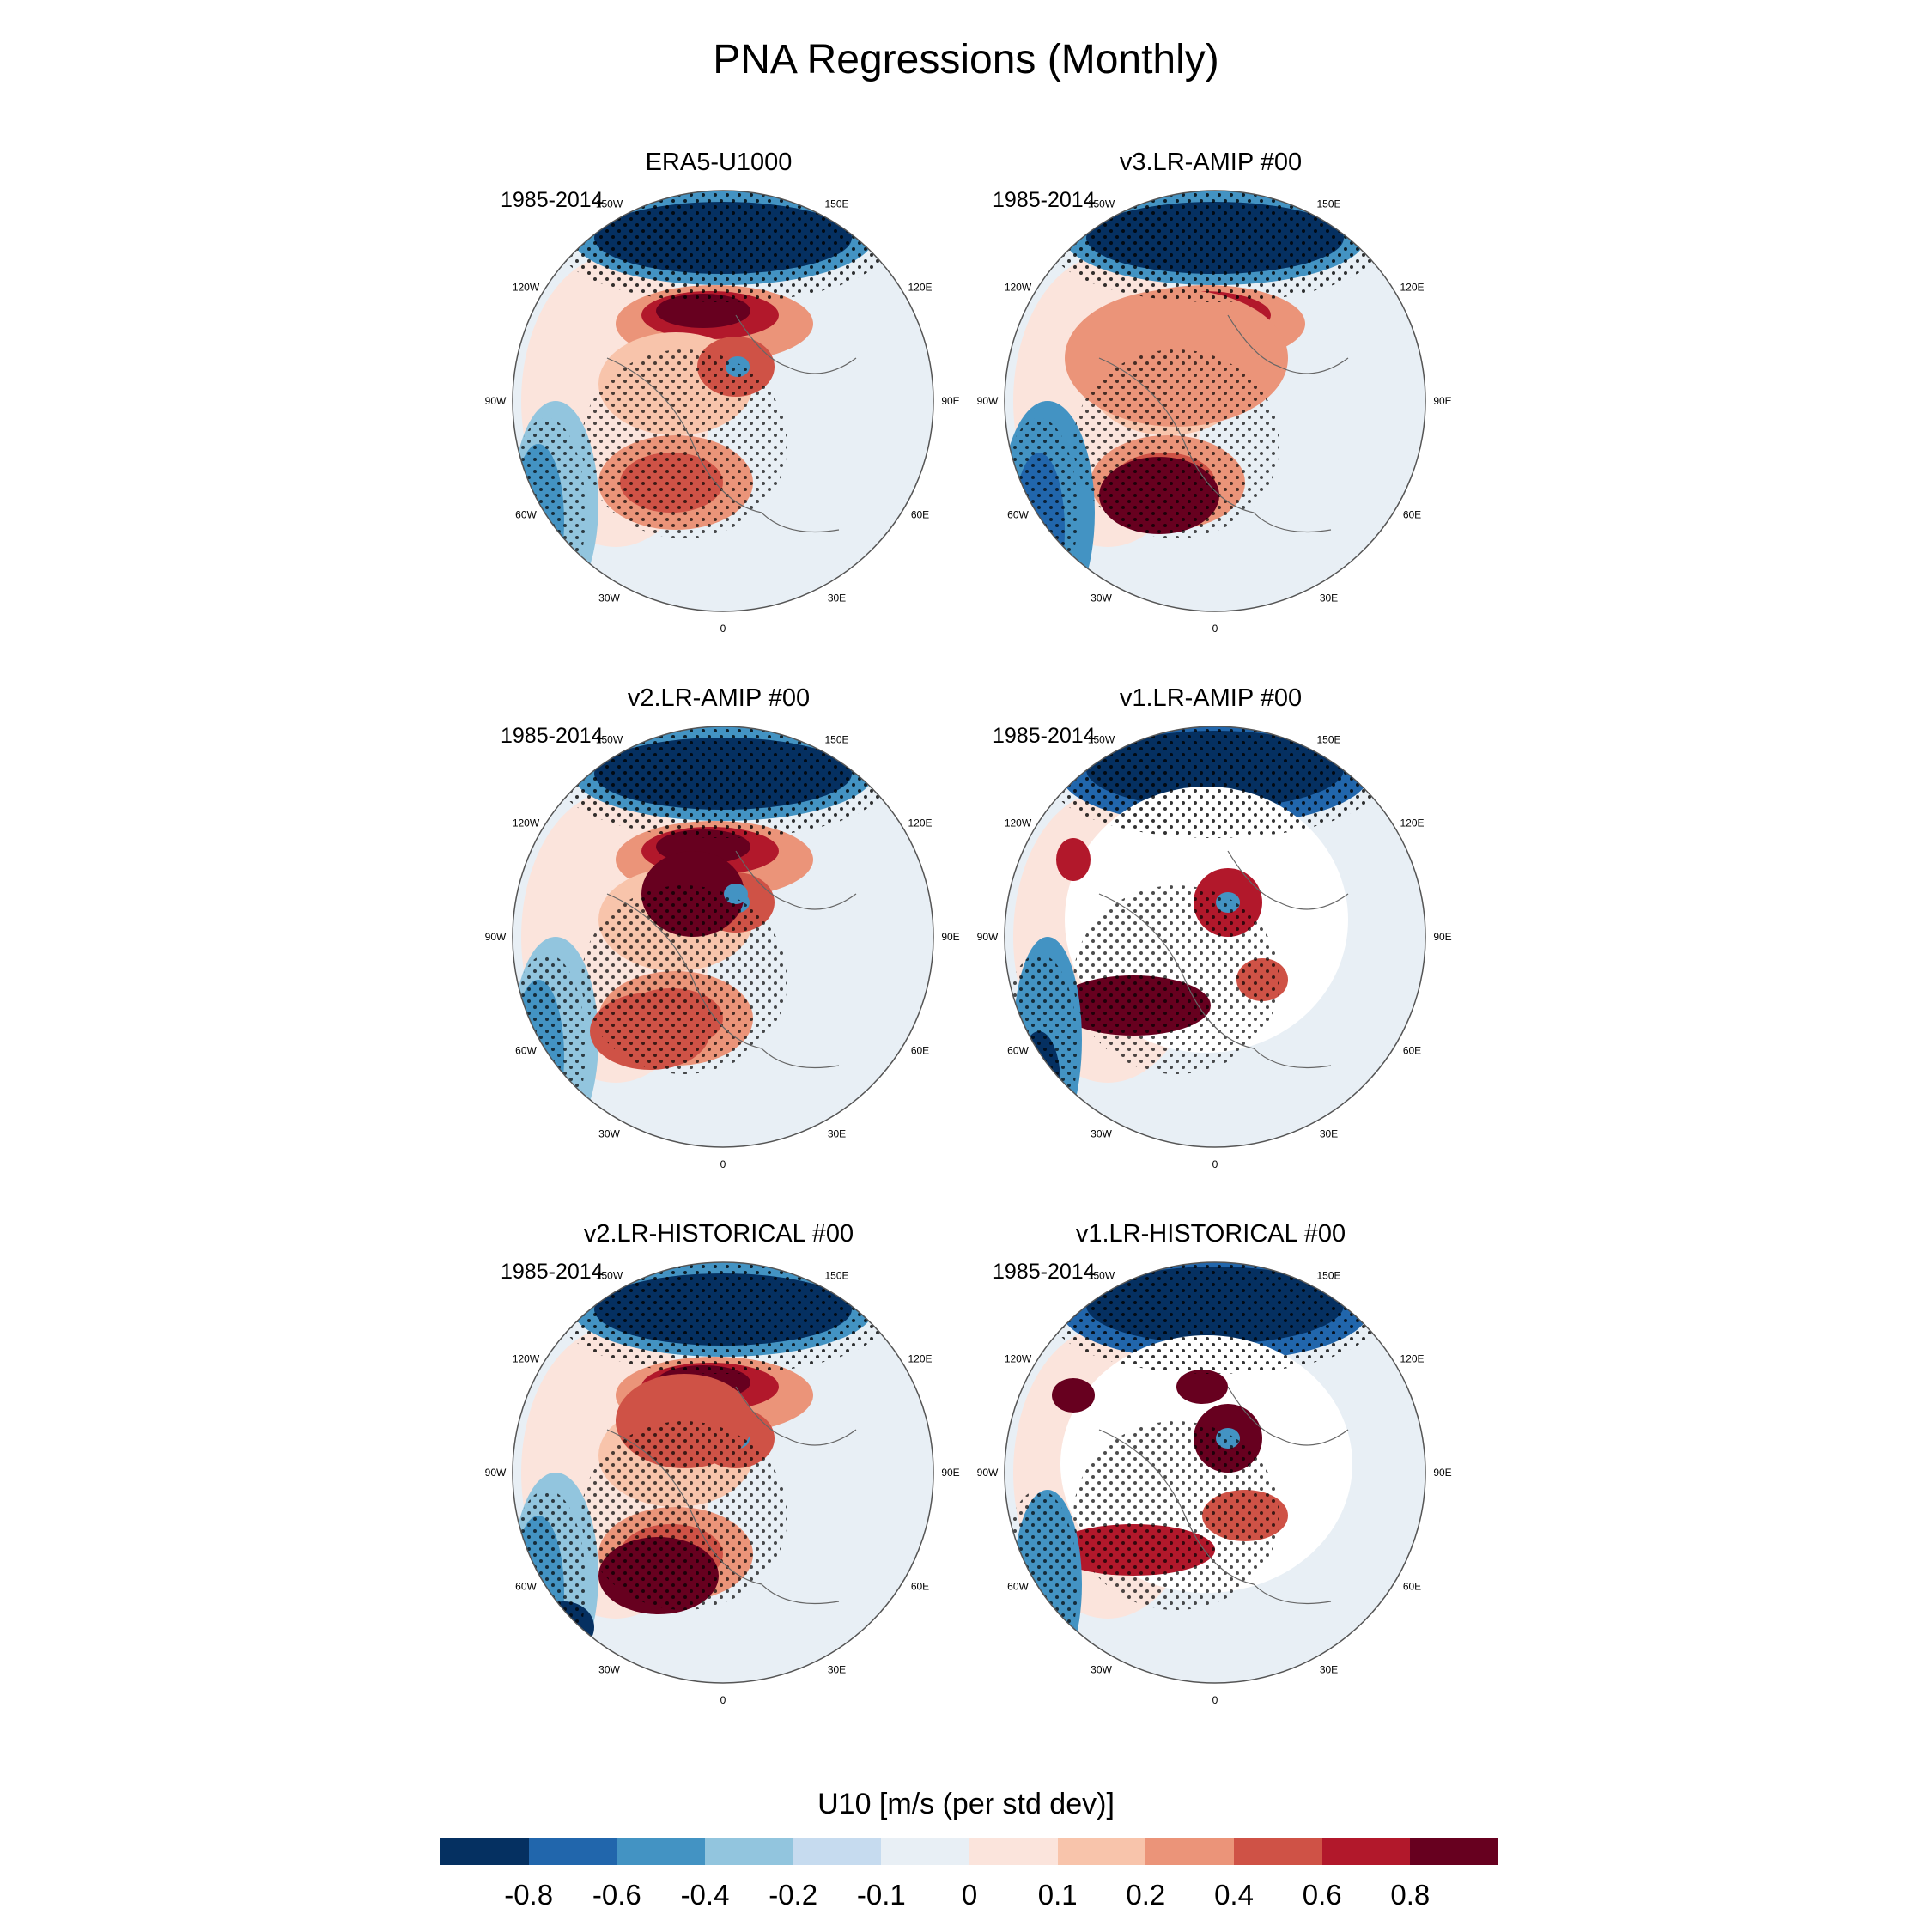 The image size is (1932, 1932). I want to click on colorbar, so click(969, 1851).